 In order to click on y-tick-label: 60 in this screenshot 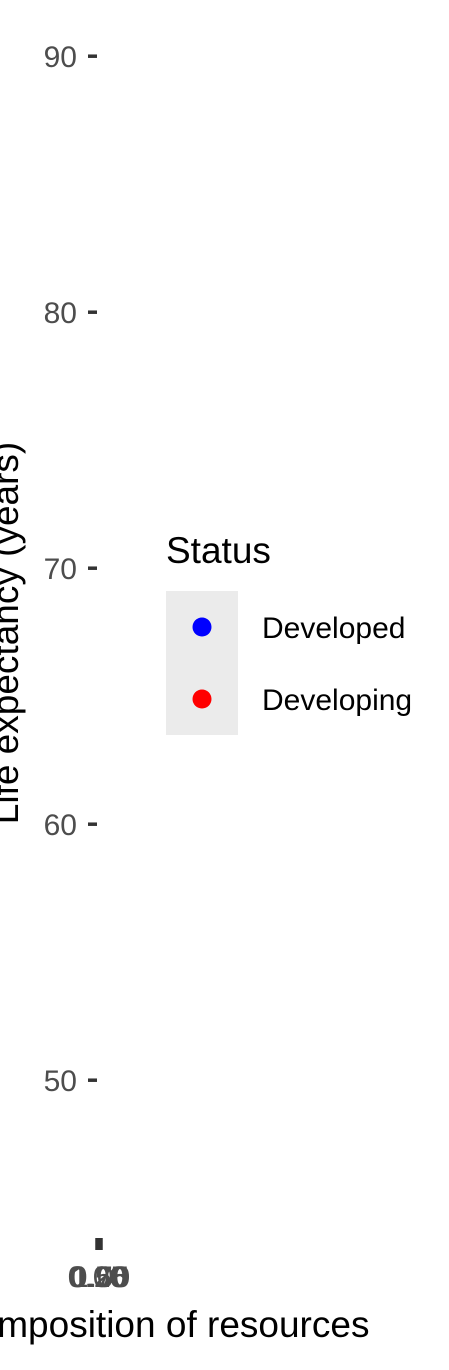, I will do `click(60, 825)`.